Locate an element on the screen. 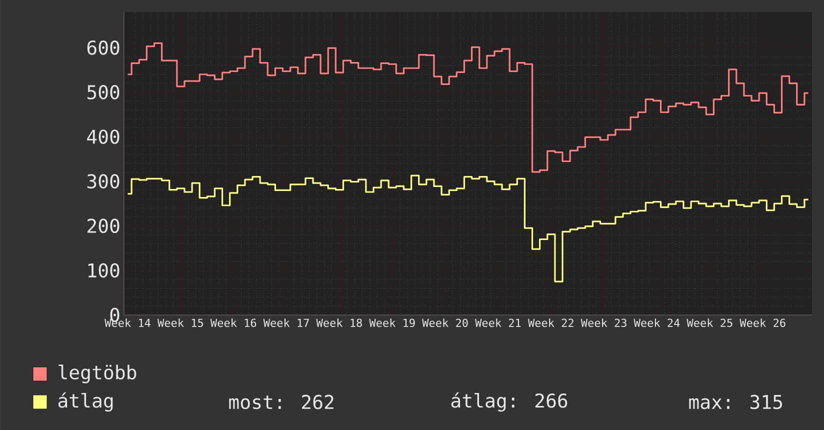 The width and height of the screenshot is (824, 430). x-tick-label: Week 26 is located at coordinates (763, 323).